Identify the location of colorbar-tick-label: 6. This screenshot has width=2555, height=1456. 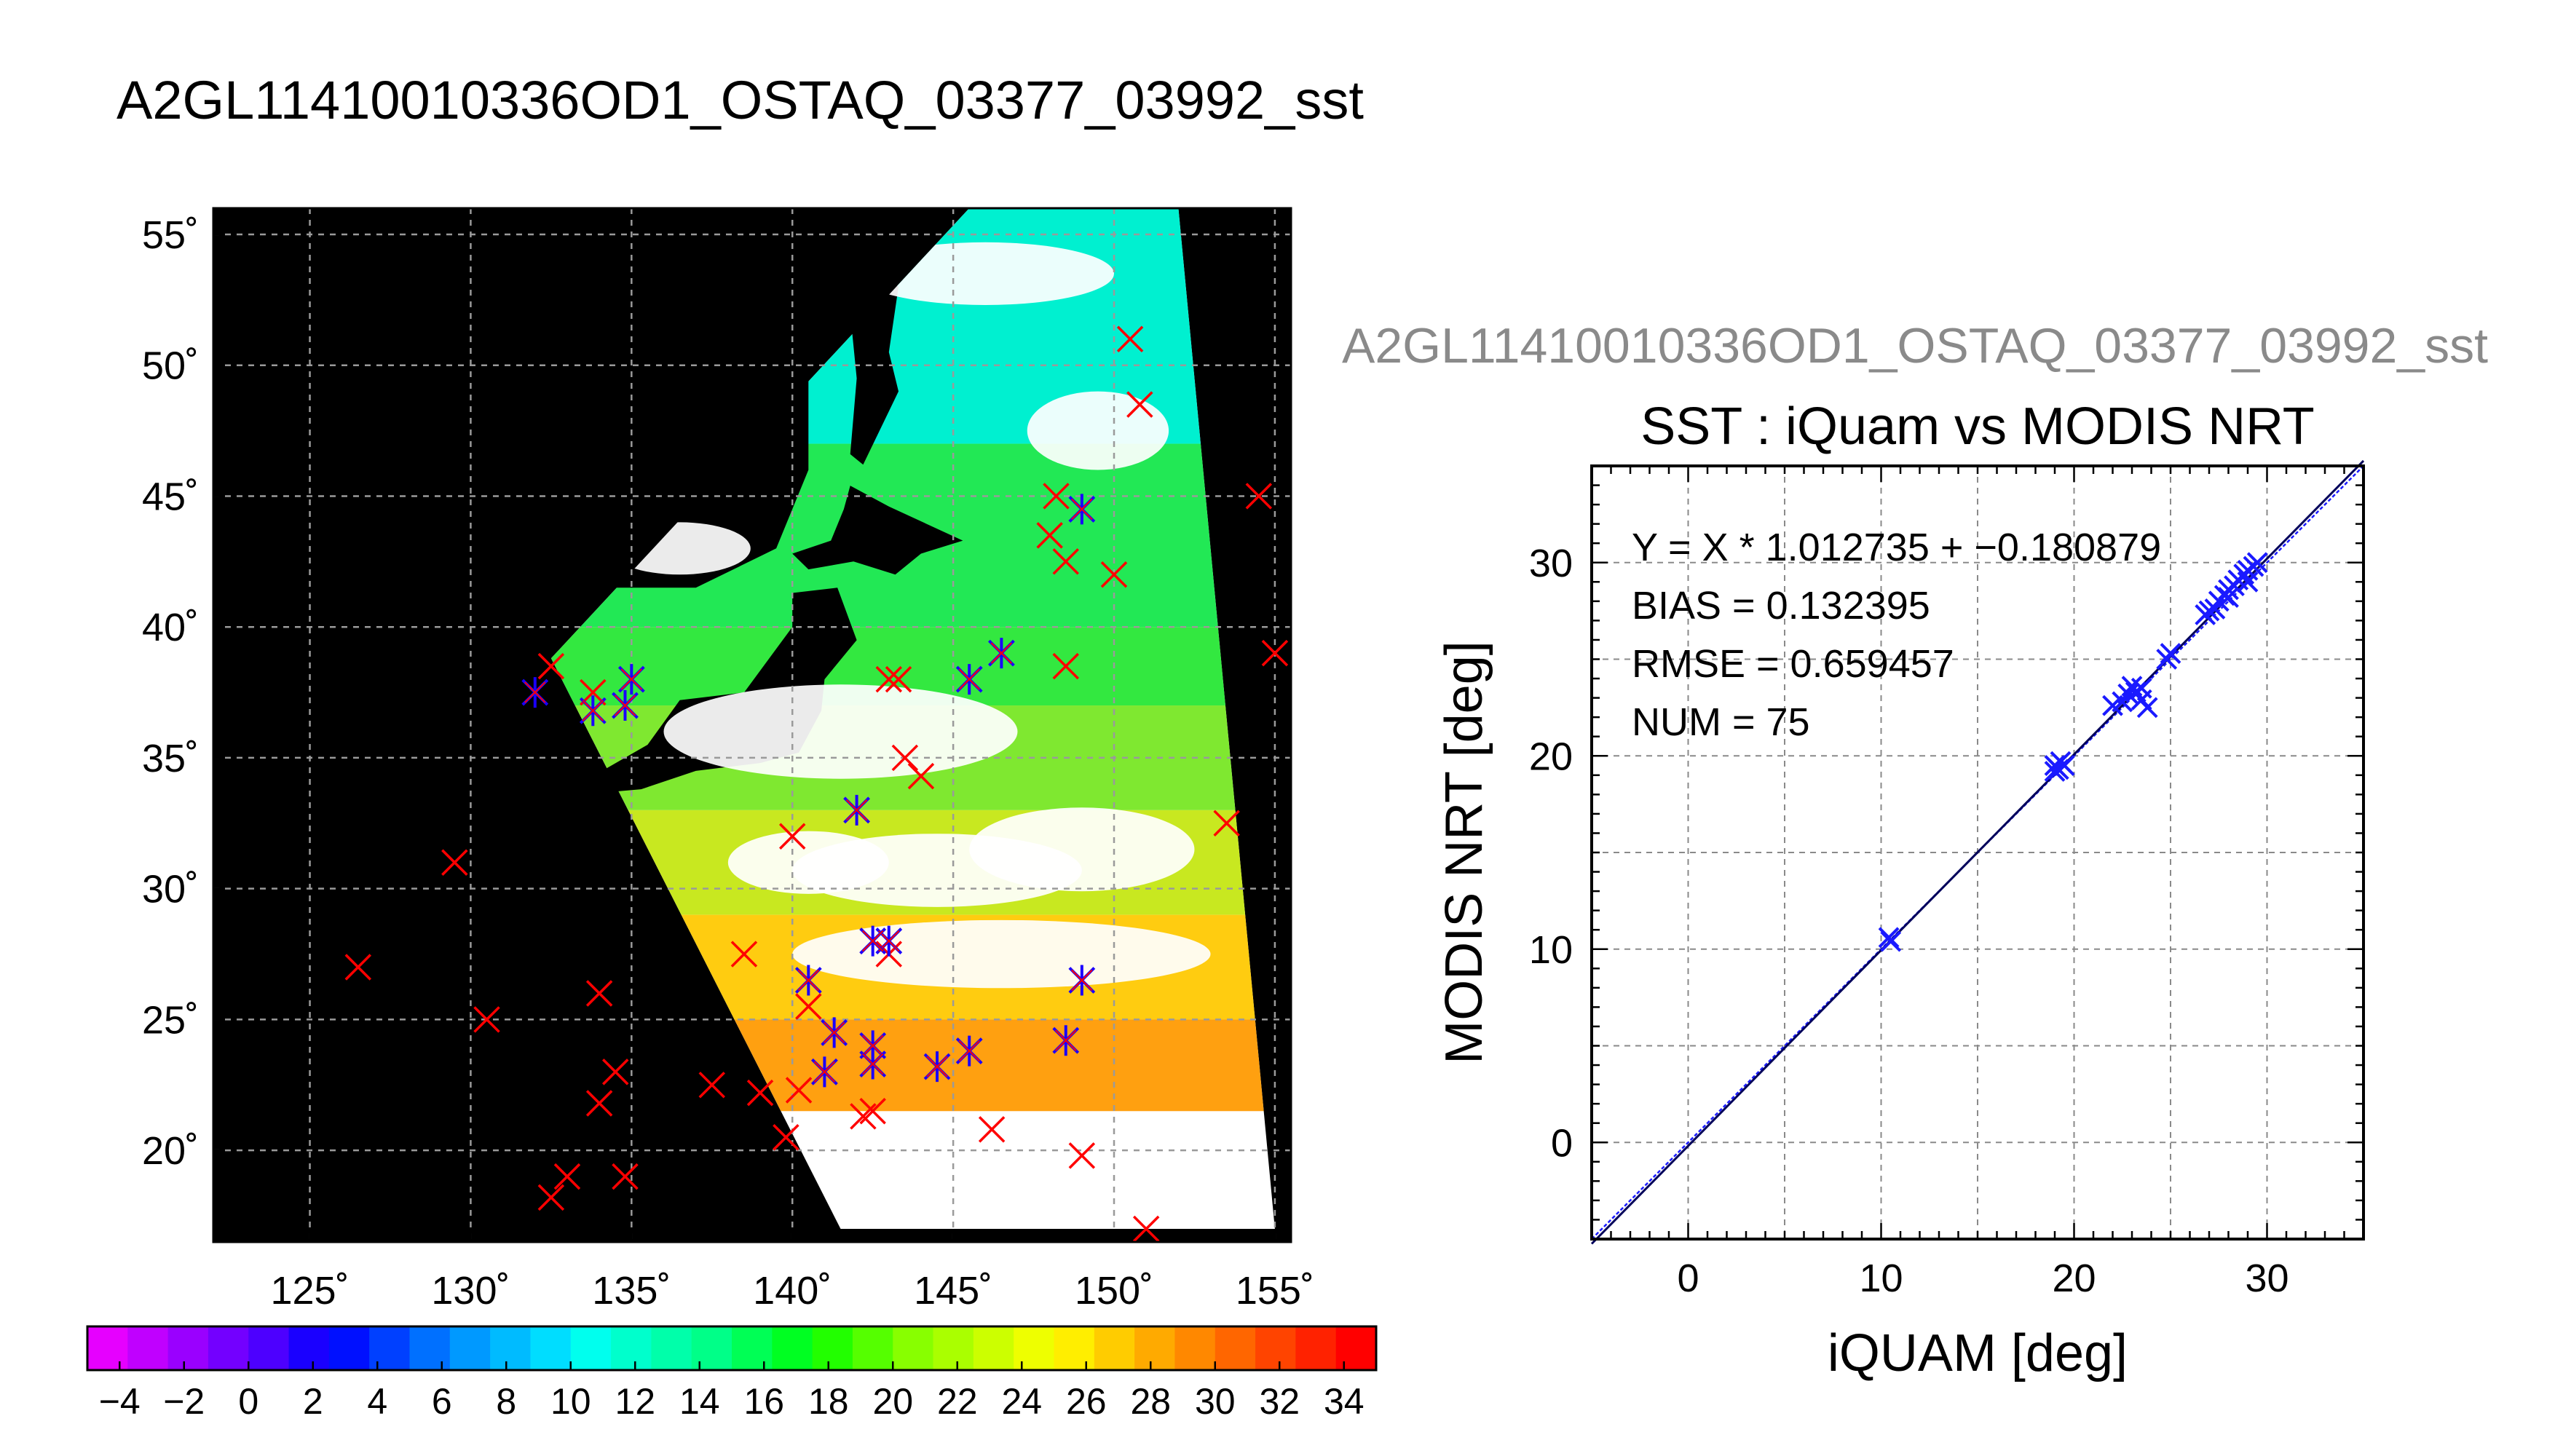
(442, 1401).